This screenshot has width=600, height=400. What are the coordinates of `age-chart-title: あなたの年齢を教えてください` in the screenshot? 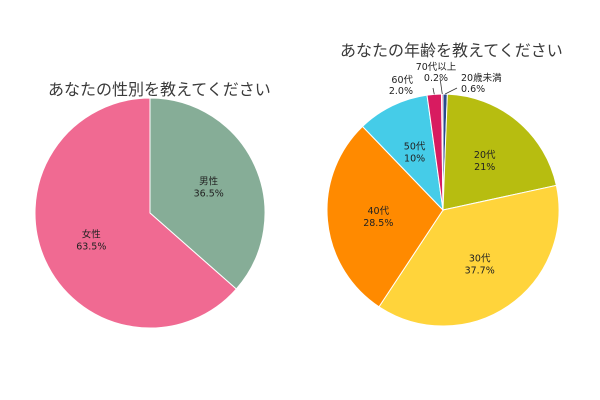 It's located at (451, 50).